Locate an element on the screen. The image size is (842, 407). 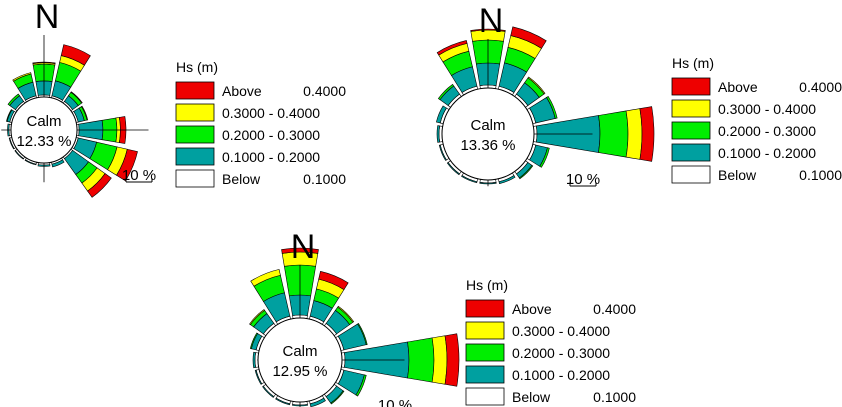
rose-2-petal-247.5-bin-1 is located at coordinates (442, 152).